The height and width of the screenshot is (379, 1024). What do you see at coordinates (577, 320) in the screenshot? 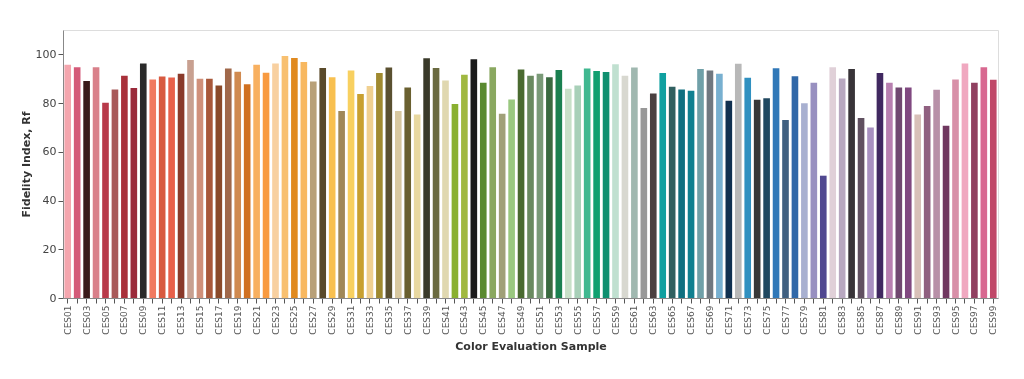
I see `x-tick-label: CES55` at bounding box center [577, 320].